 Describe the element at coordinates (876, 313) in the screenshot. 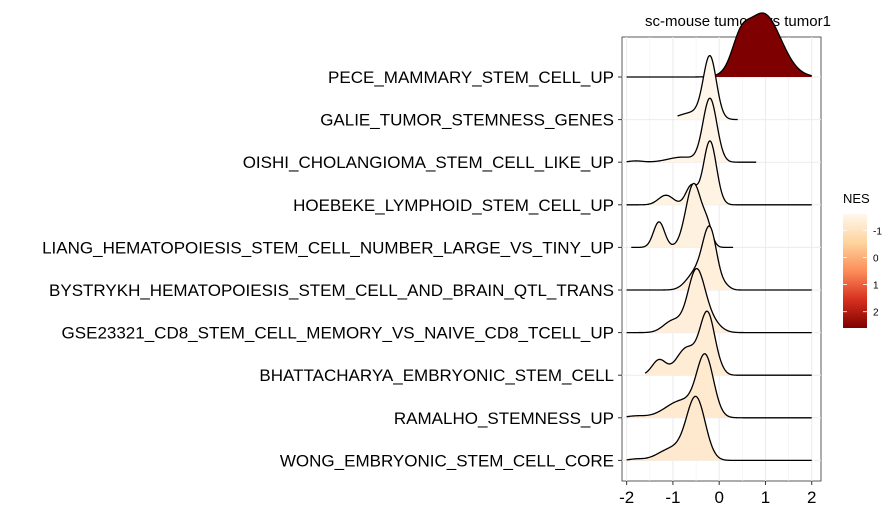

I see `legend-tick-label: 2` at that location.